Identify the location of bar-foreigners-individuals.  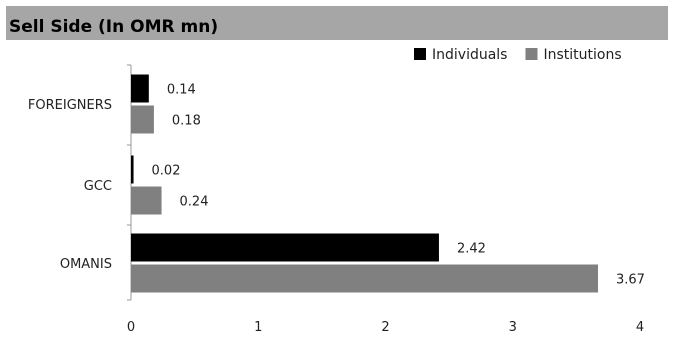
(140, 88).